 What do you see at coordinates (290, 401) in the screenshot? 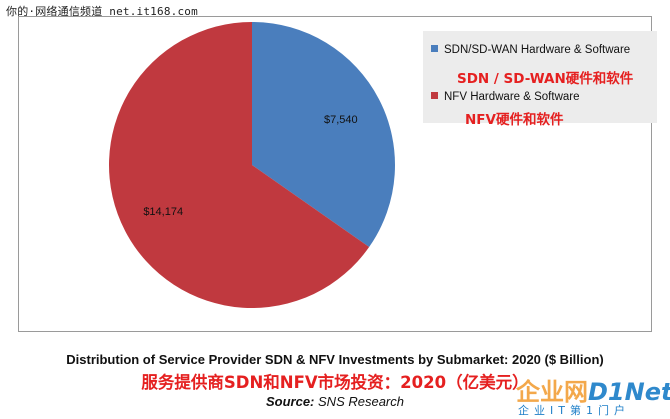
I see `source-label: Source:` at bounding box center [290, 401].